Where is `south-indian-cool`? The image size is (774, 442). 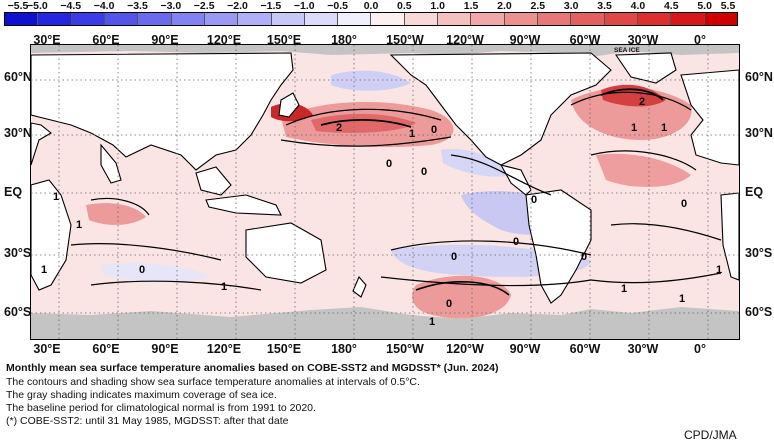 south-indian-cool is located at coordinates (156, 273).